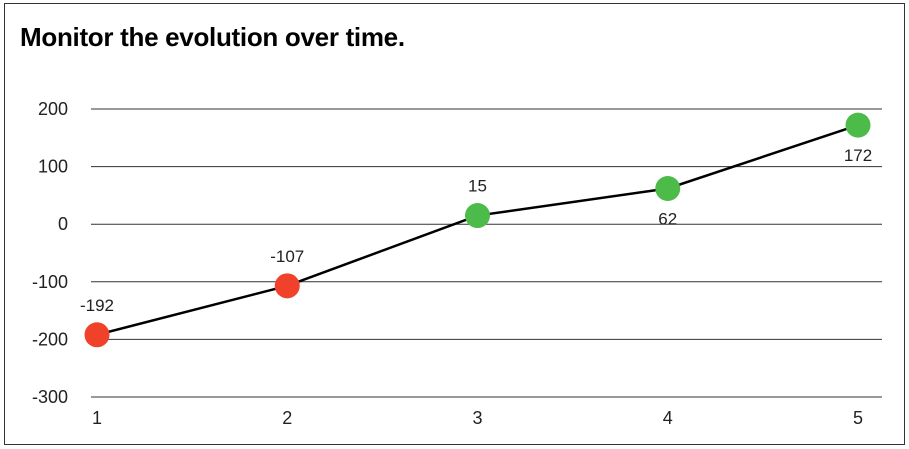  I want to click on y-tick-label-0: 0, so click(63, 224).